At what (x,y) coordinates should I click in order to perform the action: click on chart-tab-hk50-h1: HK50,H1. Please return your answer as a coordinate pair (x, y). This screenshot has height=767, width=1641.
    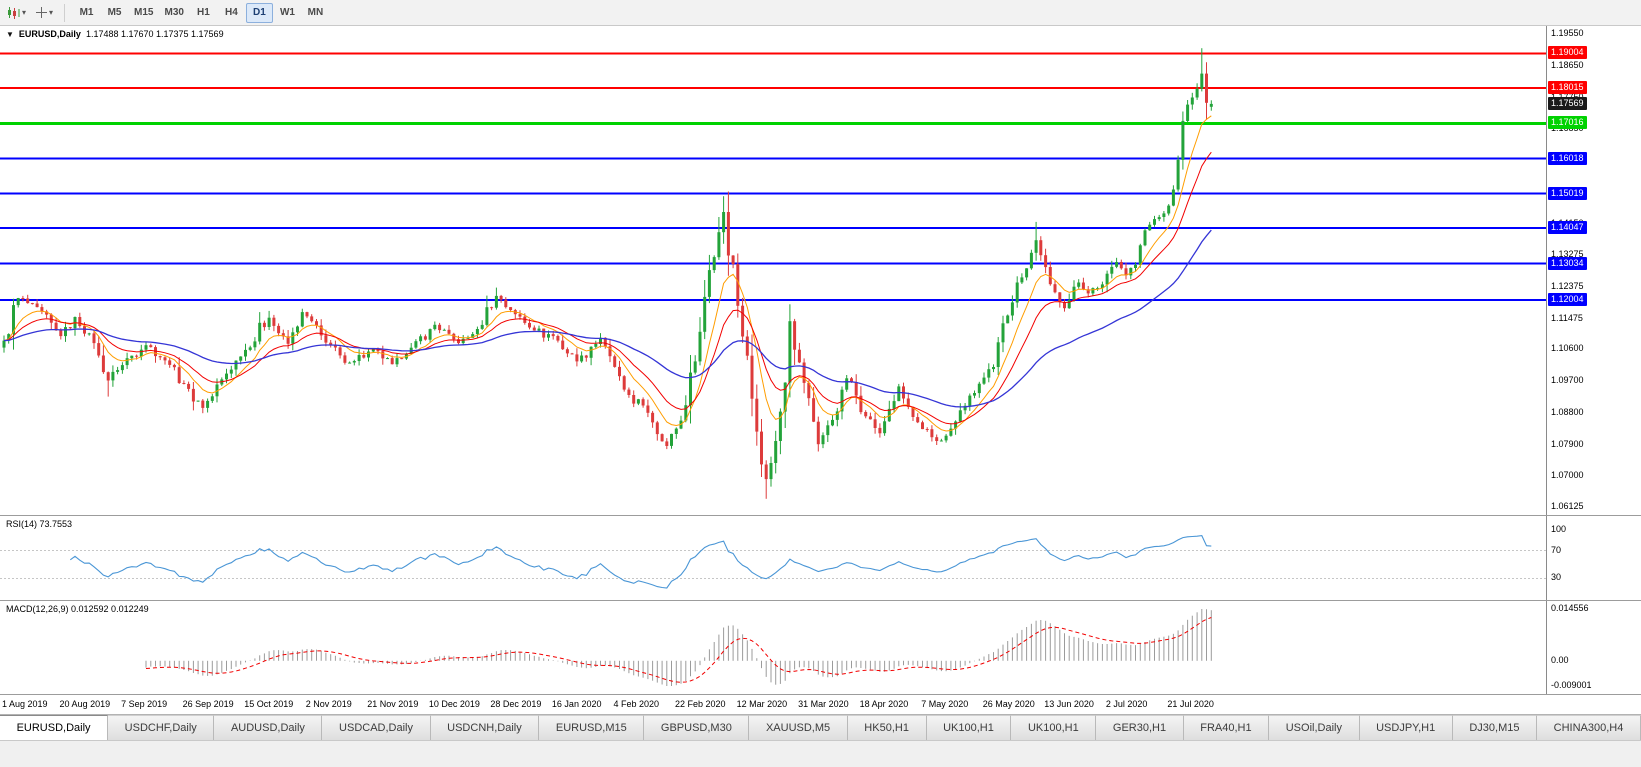
    Looking at the image, I should click on (887, 727).